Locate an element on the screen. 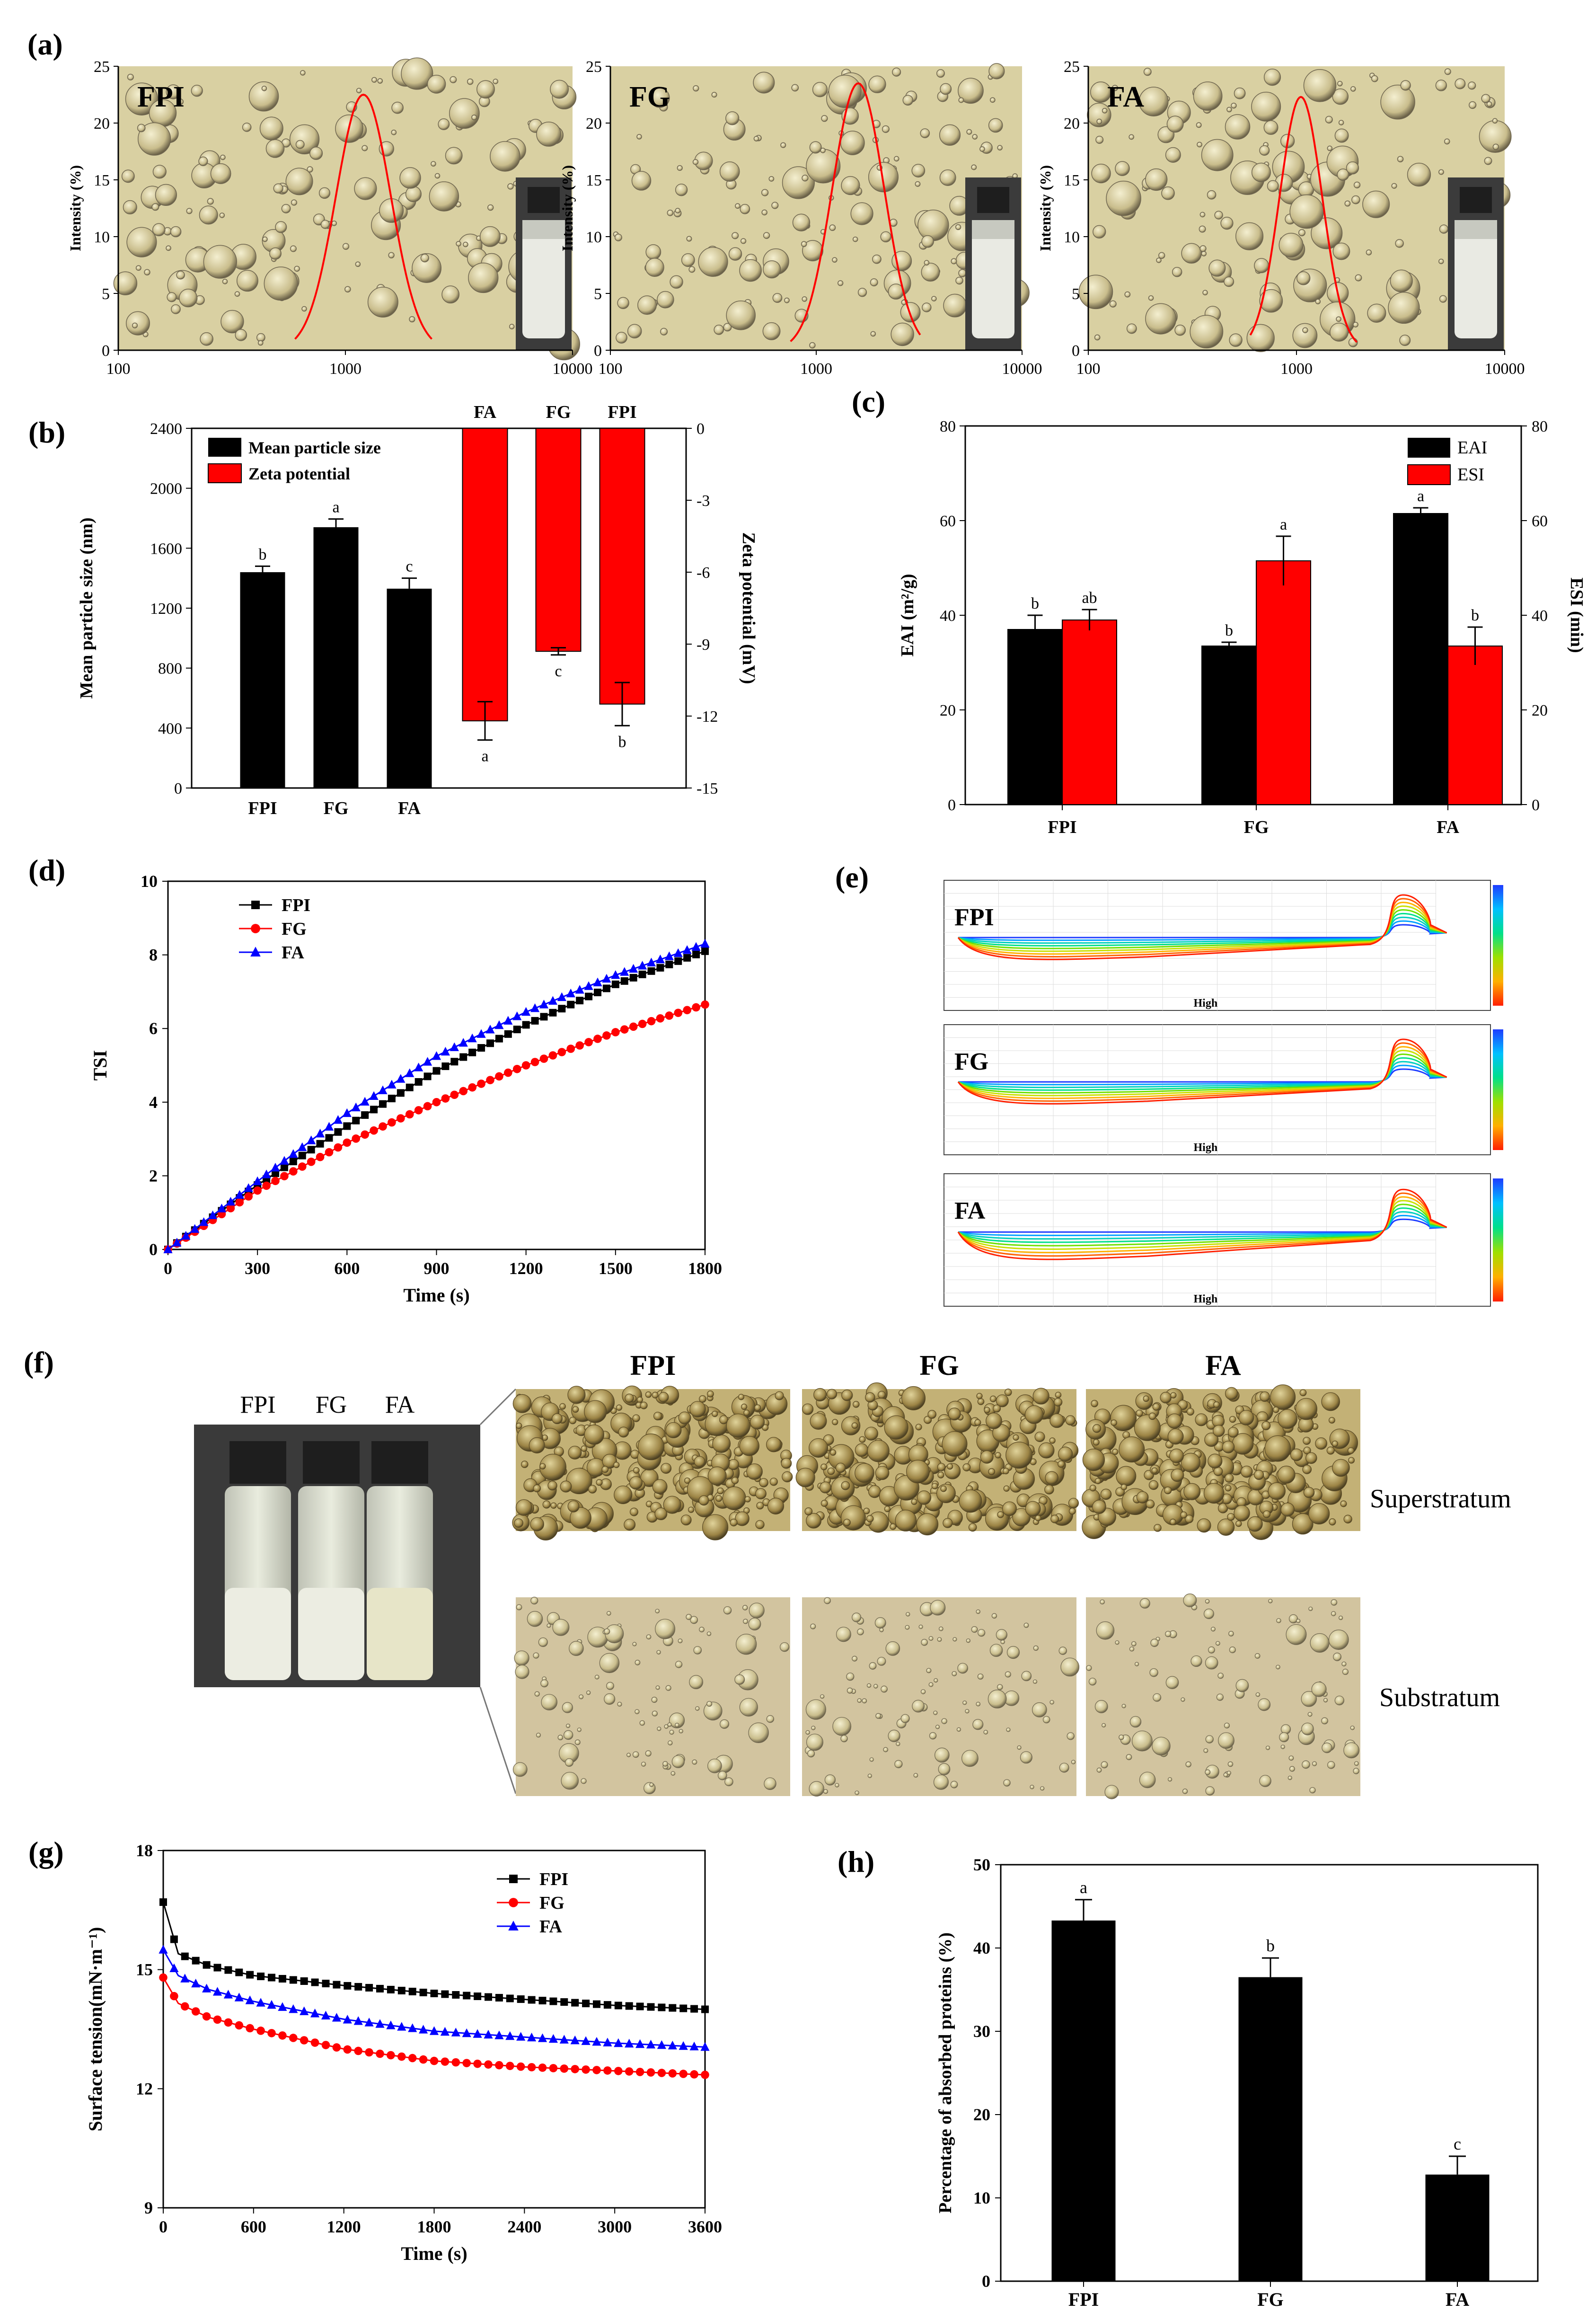  significance-letter: a is located at coordinates (1420, 496).